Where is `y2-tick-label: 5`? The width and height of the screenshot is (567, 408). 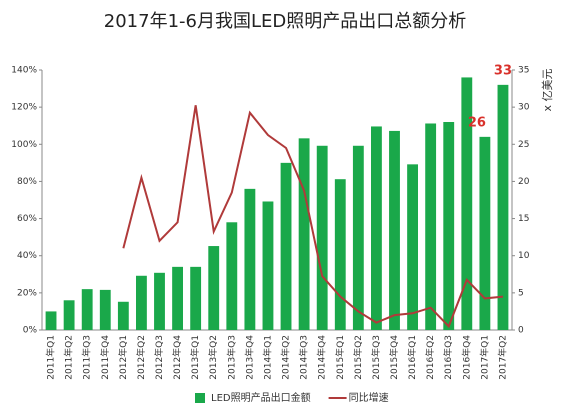
y2-tick-label: 5 is located at coordinates (521, 293).